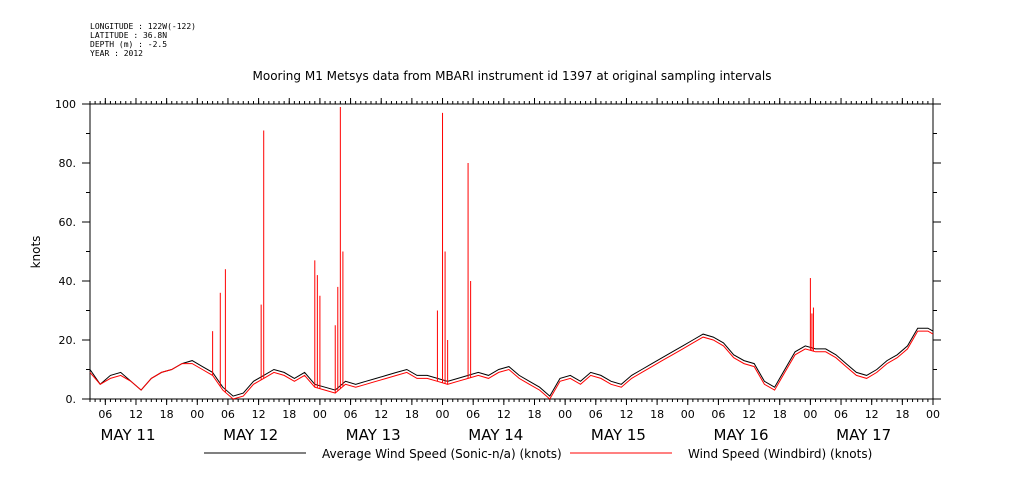  What do you see at coordinates (373, 435) in the screenshot?
I see `day-label: MAY 13` at bounding box center [373, 435].